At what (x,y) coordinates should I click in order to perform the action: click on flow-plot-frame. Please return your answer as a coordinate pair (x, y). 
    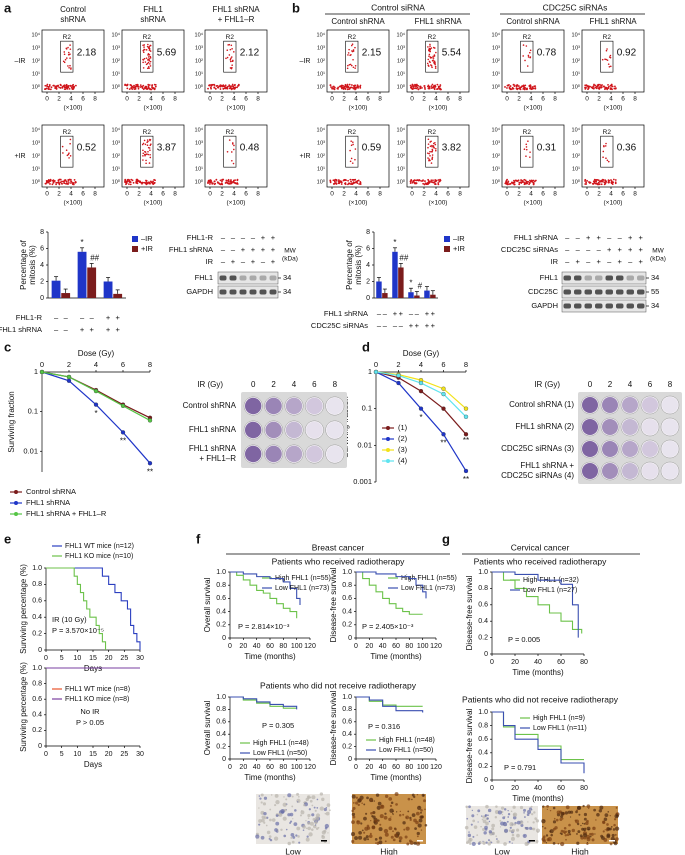
    Looking at the image, I should click on (613, 61).